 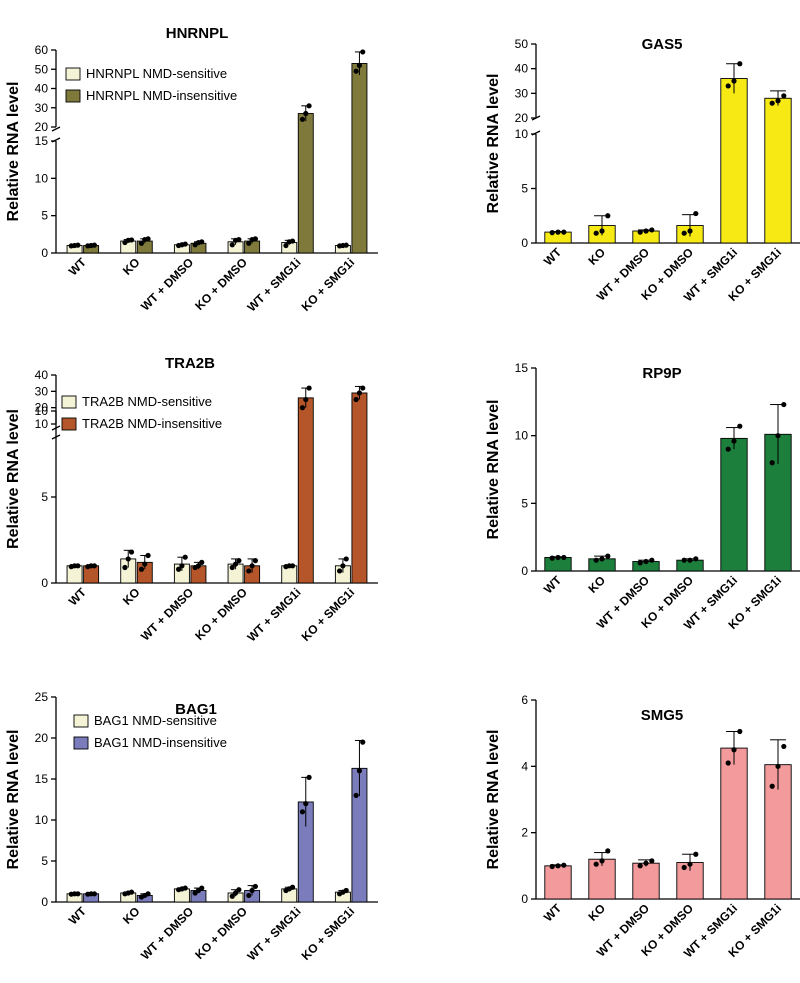 What do you see at coordinates (161, 95) in the screenshot?
I see `legend-label: HNRNPL NMD-insensitive` at bounding box center [161, 95].